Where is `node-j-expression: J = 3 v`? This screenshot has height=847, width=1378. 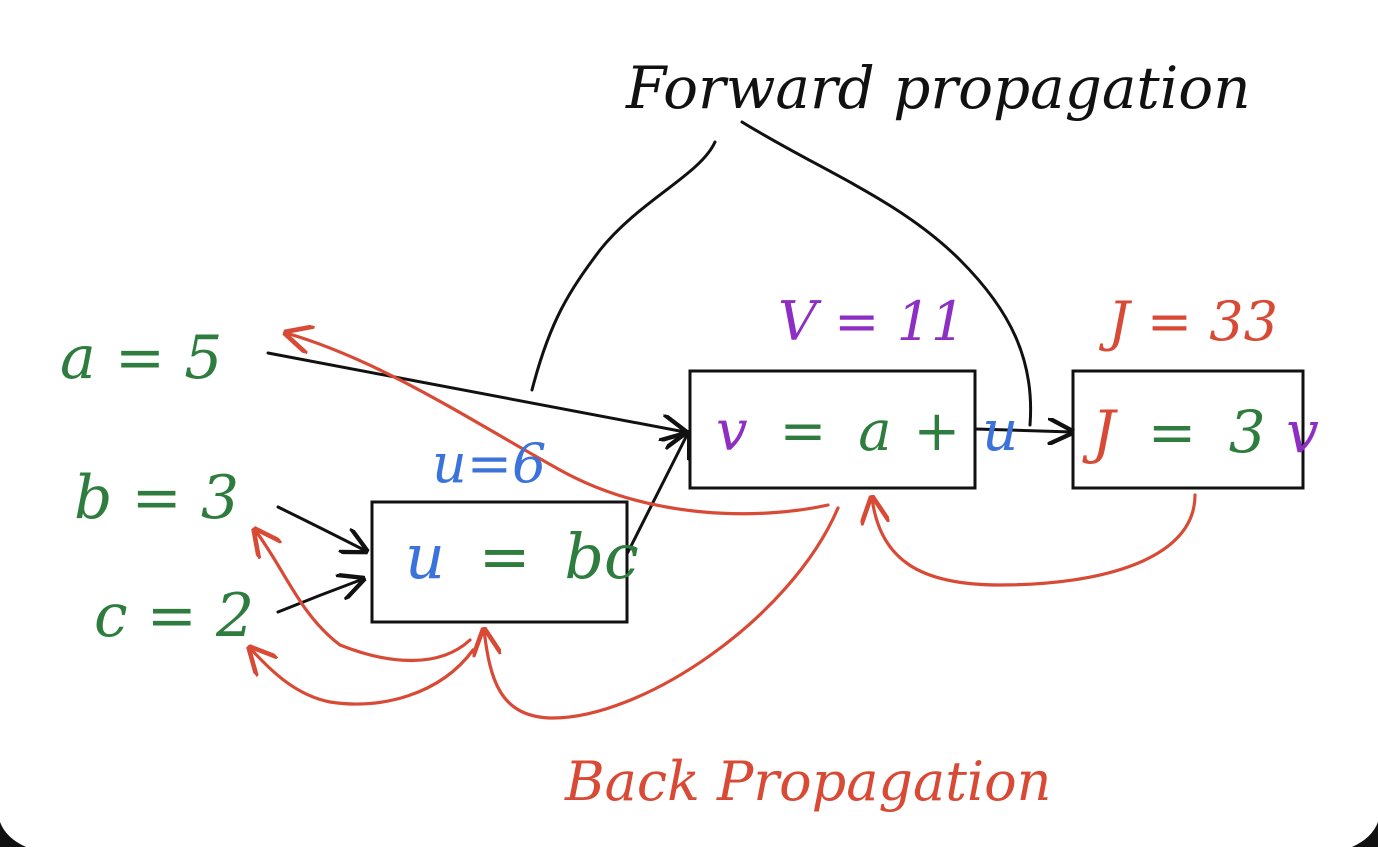 node-j-expression: J = 3 v is located at coordinates (1200, 432).